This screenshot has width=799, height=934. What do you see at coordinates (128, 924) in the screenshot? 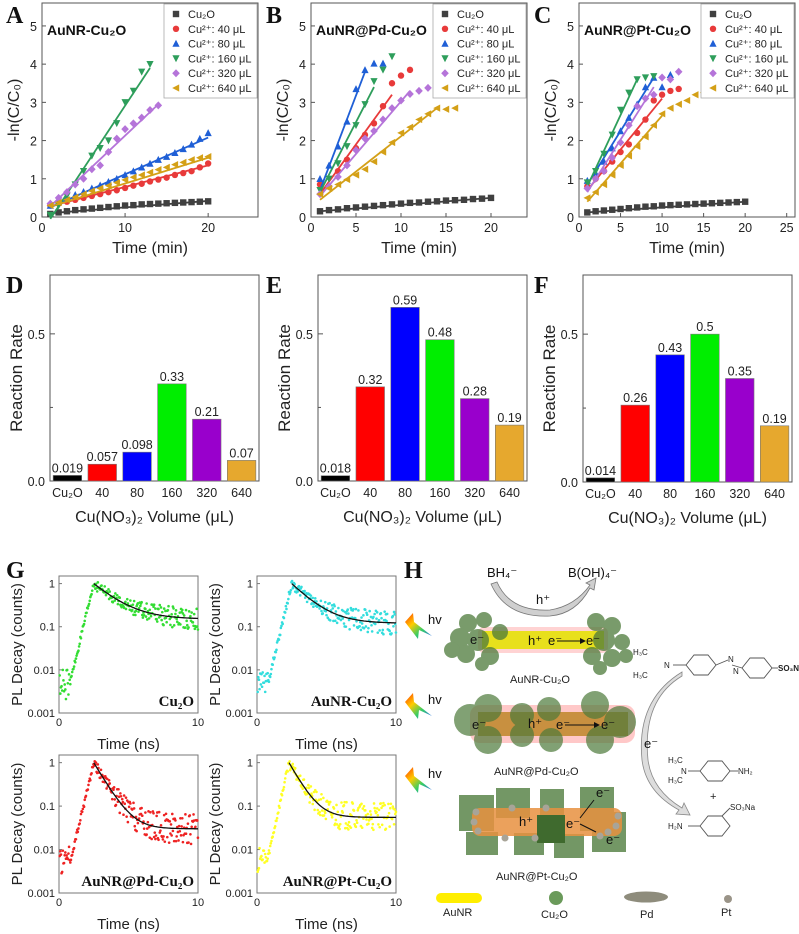
I see `x-axis-label: Time (ns)` at bounding box center [128, 924].